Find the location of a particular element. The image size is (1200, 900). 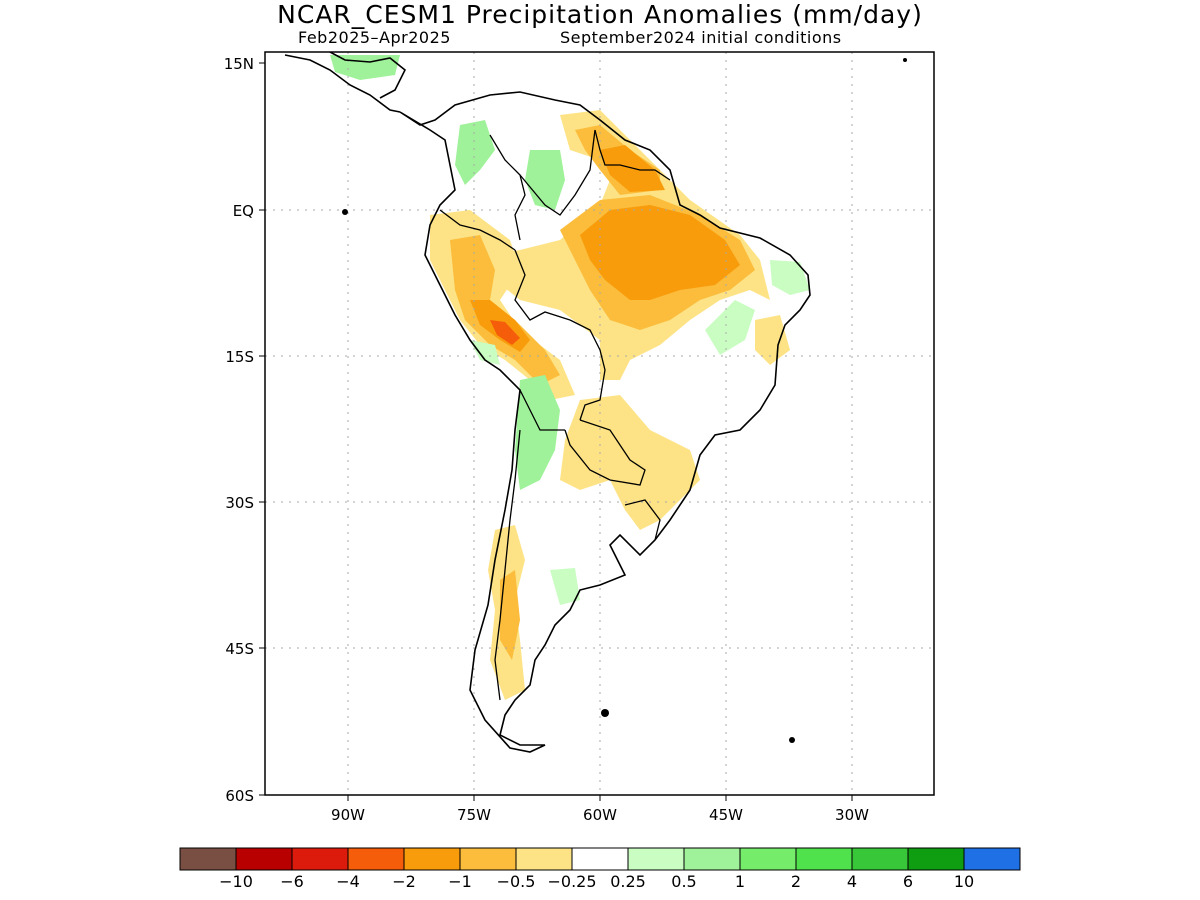

colorbar-tick-label: 10 is located at coordinates (964, 881).